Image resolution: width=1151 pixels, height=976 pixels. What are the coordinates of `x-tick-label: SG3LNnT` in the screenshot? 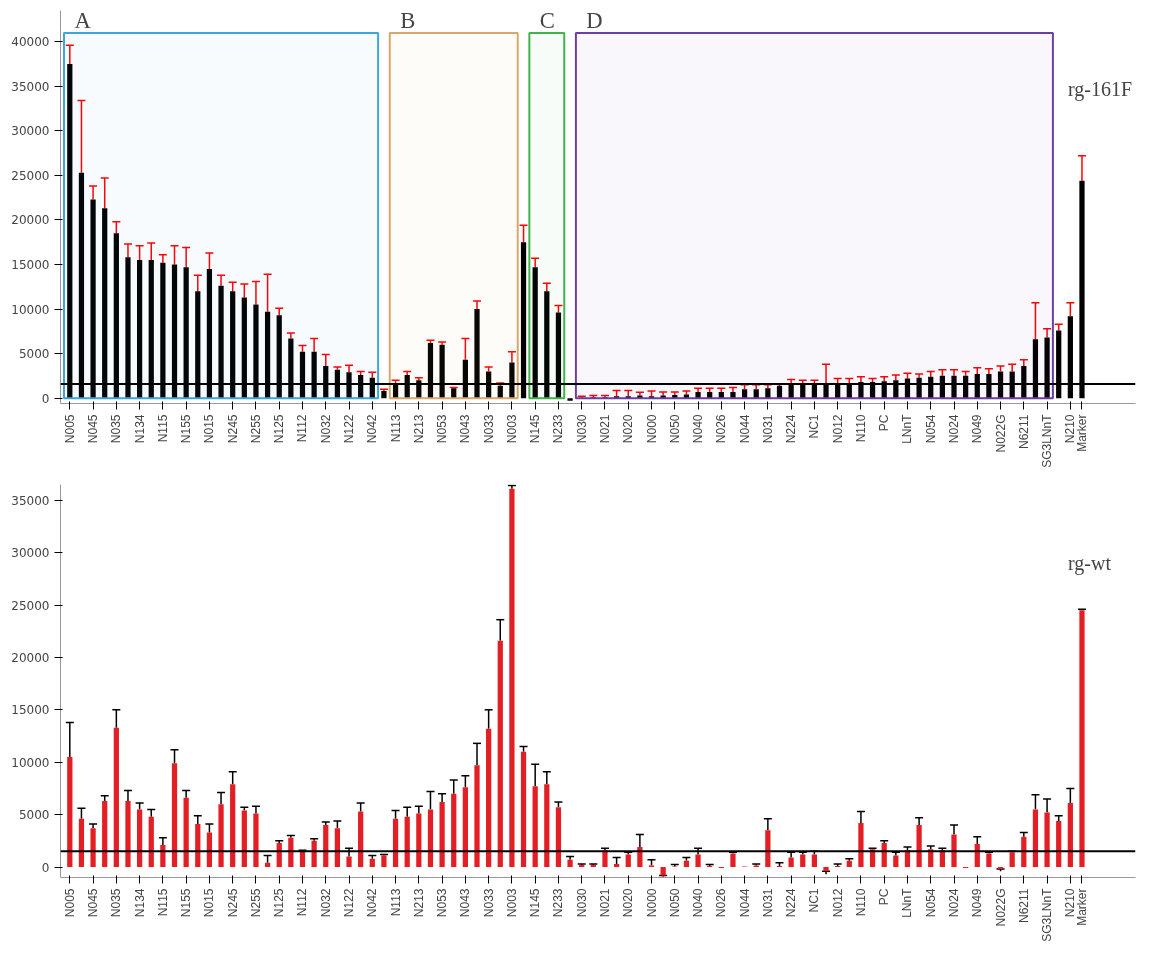 It's located at (1047, 440).